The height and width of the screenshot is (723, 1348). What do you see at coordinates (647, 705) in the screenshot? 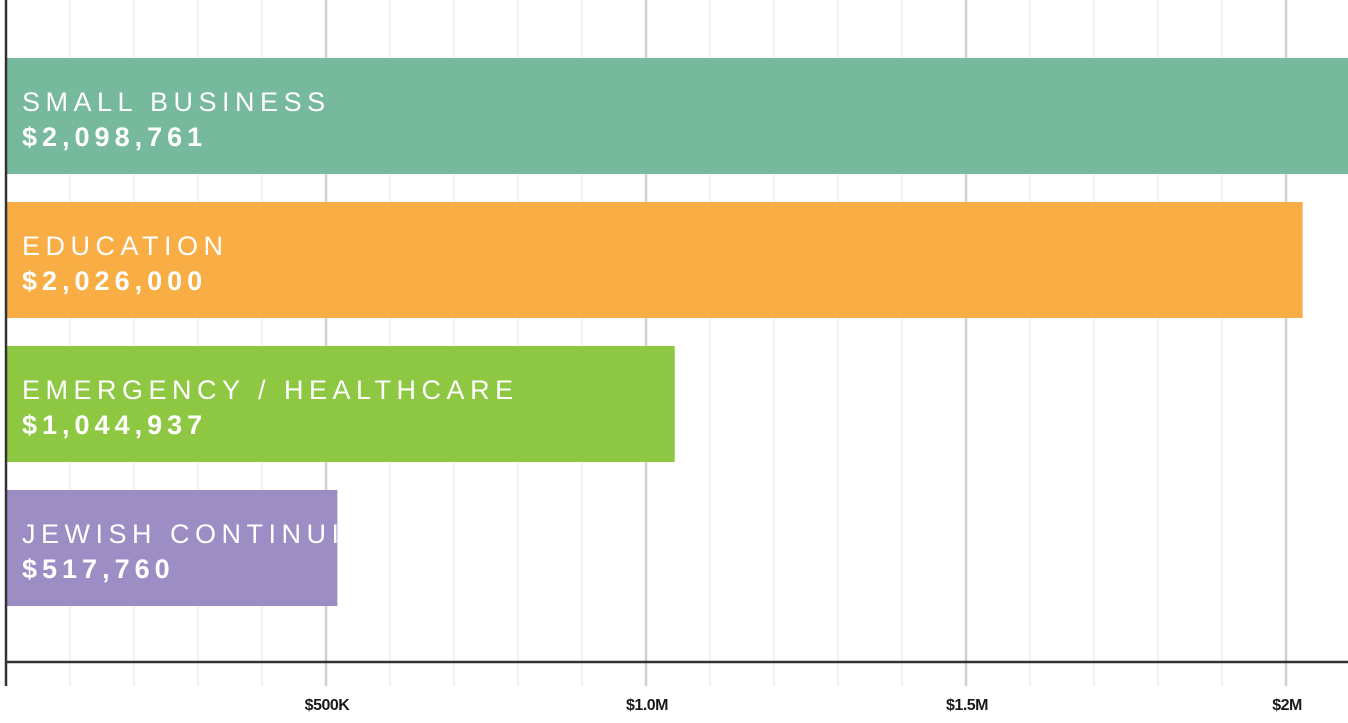
I see `x-tick-label: $1.0M` at bounding box center [647, 705].